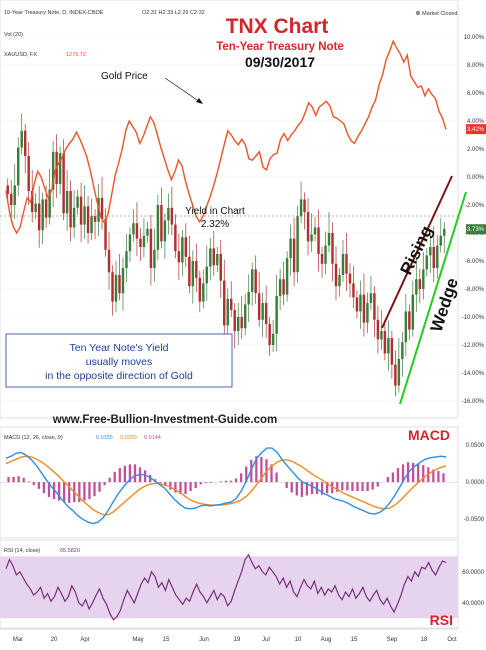 This screenshot has height=650, width=486. I want to click on note-line-3: in the opposite direction of Gold, so click(119, 376).